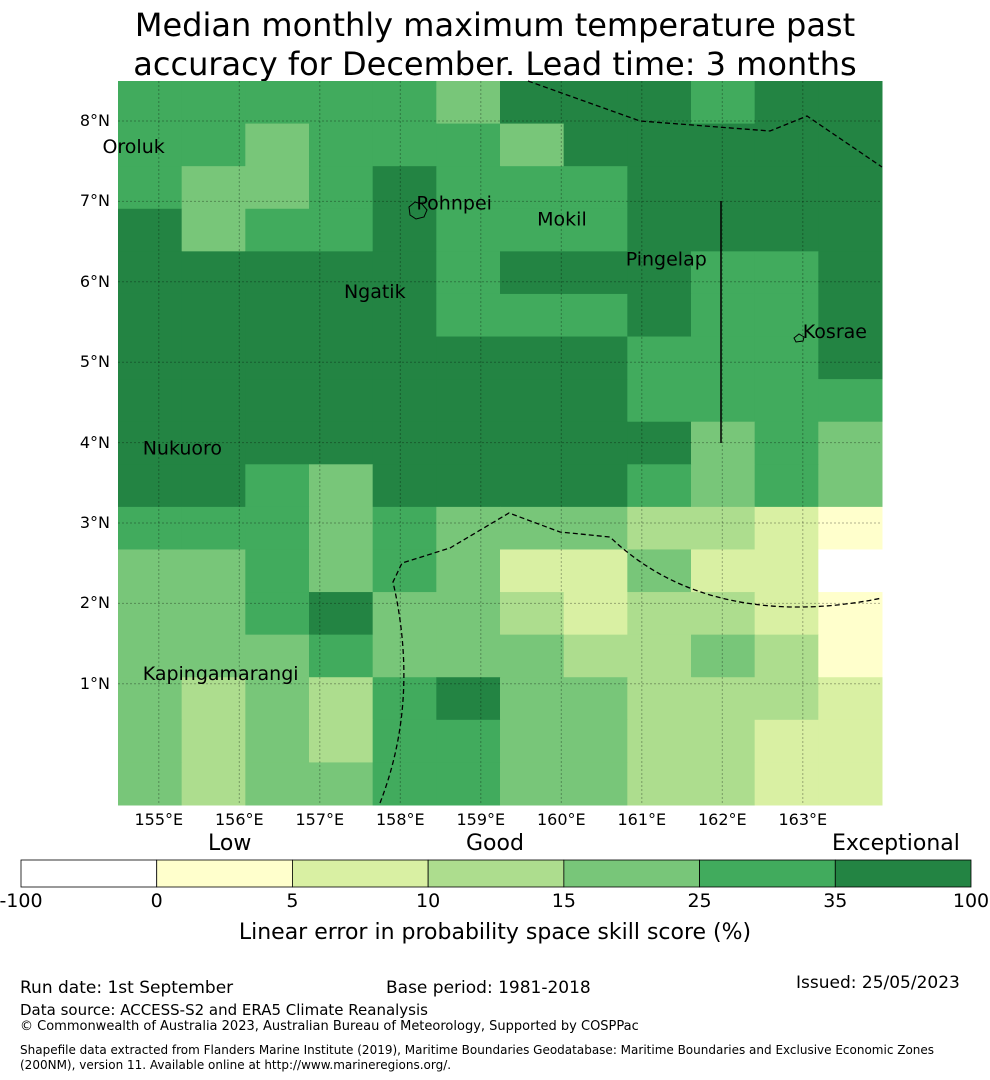 The height and width of the screenshot is (1080, 990). Describe the element at coordinates (156, 901) in the screenshot. I see `colorbar-tick-label: 0` at that location.